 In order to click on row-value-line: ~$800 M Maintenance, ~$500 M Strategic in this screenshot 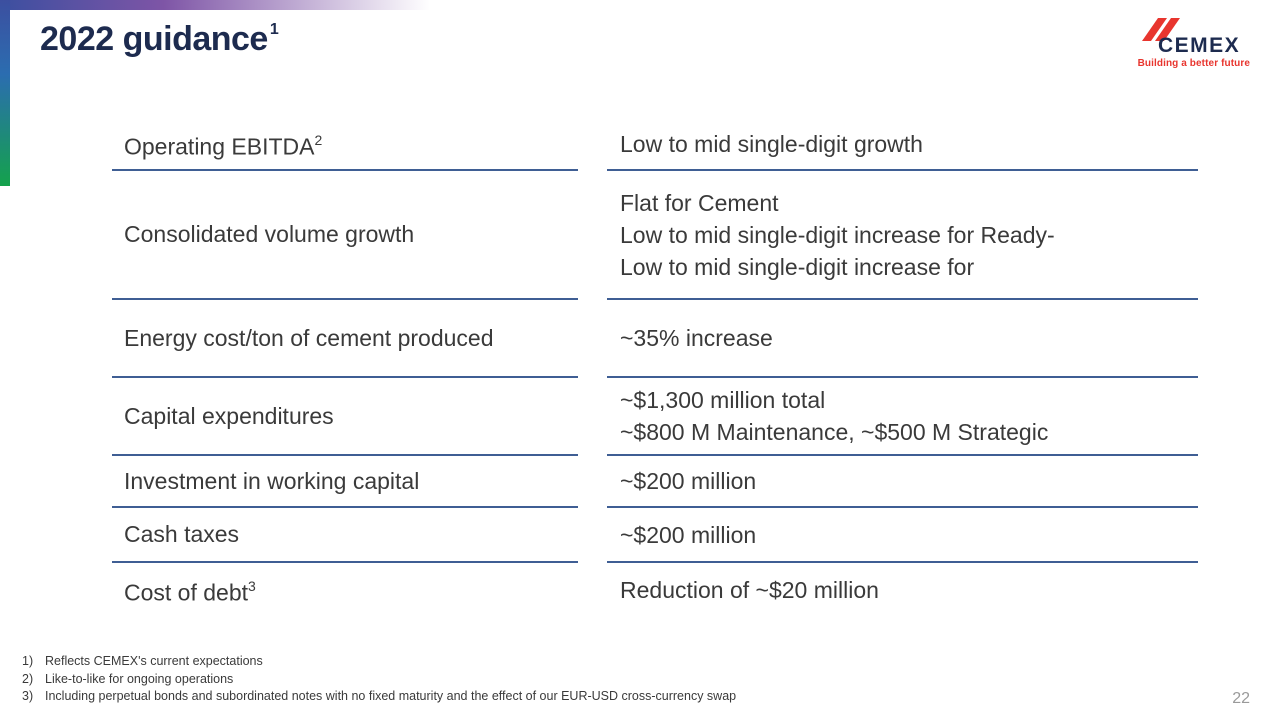, I will do `click(834, 432)`.